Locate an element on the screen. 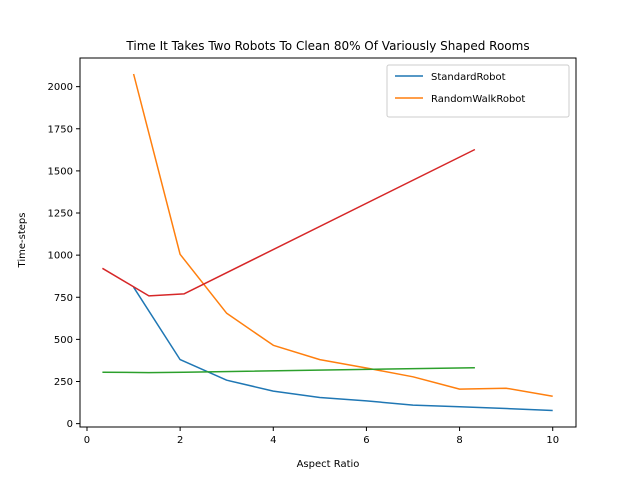 The width and height of the screenshot is (640, 480). legend: StandardRobot RandomWalkRobot is located at coordinates (478, 91).